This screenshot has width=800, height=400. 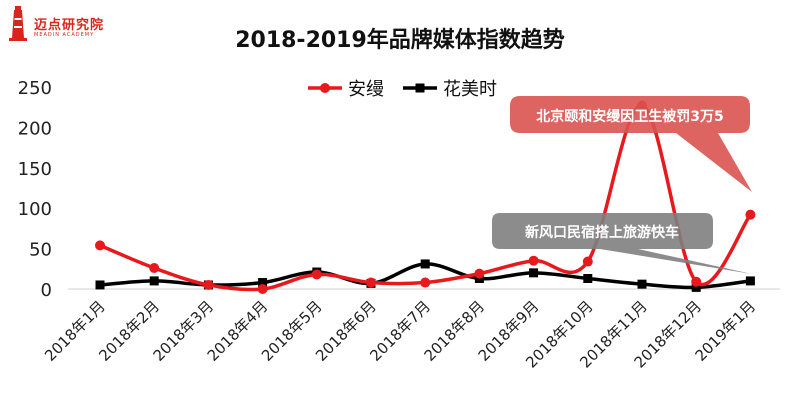 What do you see at coordinates (470, 89) in the screenshot?
I see `legend-label-2: 花美时` at bounding box center [470, 89].